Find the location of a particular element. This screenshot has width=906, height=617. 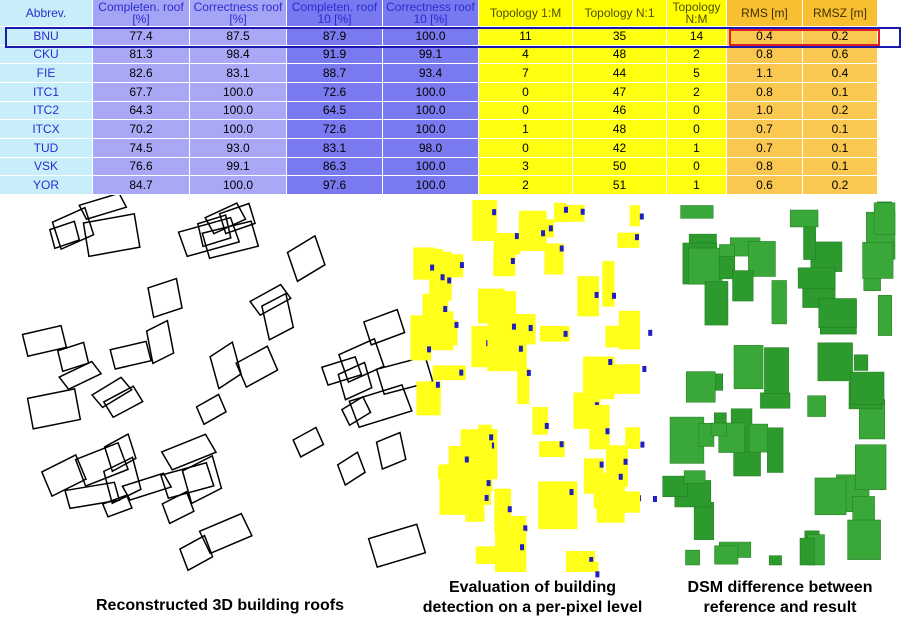

header-cell: Correctness roof [%] is located at coordinates (238, 13).